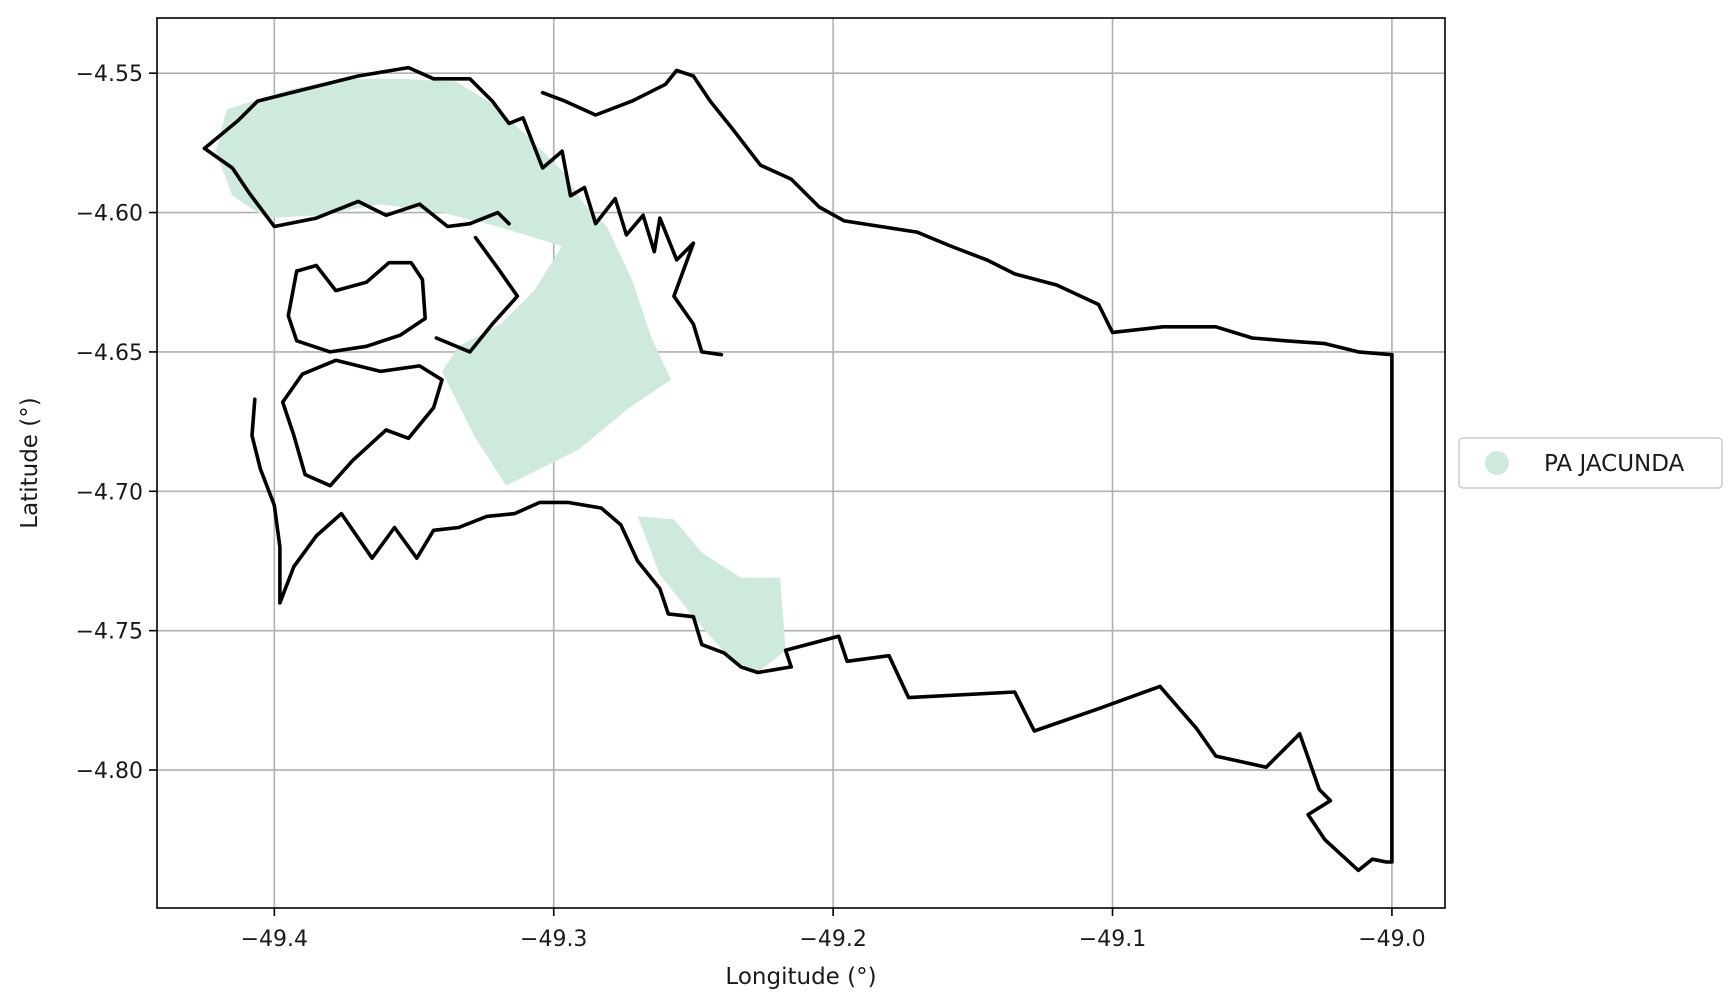 This screenshot has width=1730, height=1006. What do you see at coordinates (109, 353) in the screenshot?
I see `y-tick-label: −4.65` at bounding box center [109, 353].